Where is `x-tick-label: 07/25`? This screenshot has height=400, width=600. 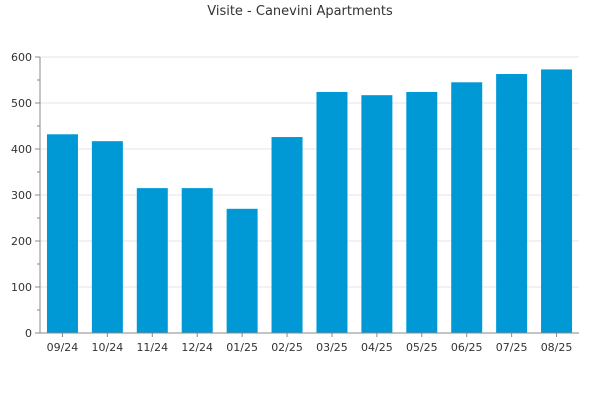 x-tick-label: 07/25 is located at coordinates (512, 347).